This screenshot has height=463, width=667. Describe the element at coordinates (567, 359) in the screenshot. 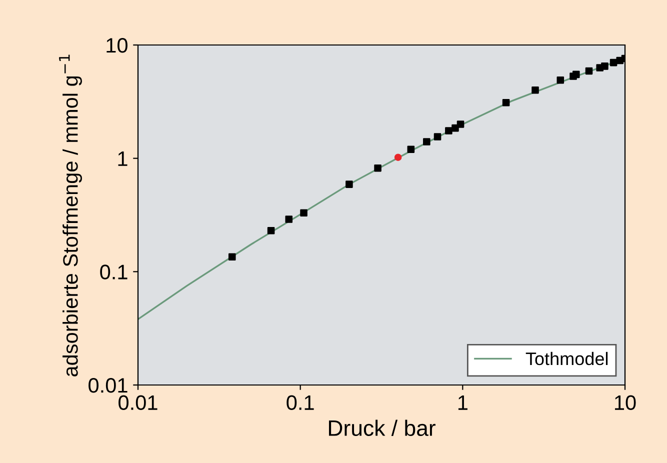

I see `legend-label: Tothmodel` at that location.